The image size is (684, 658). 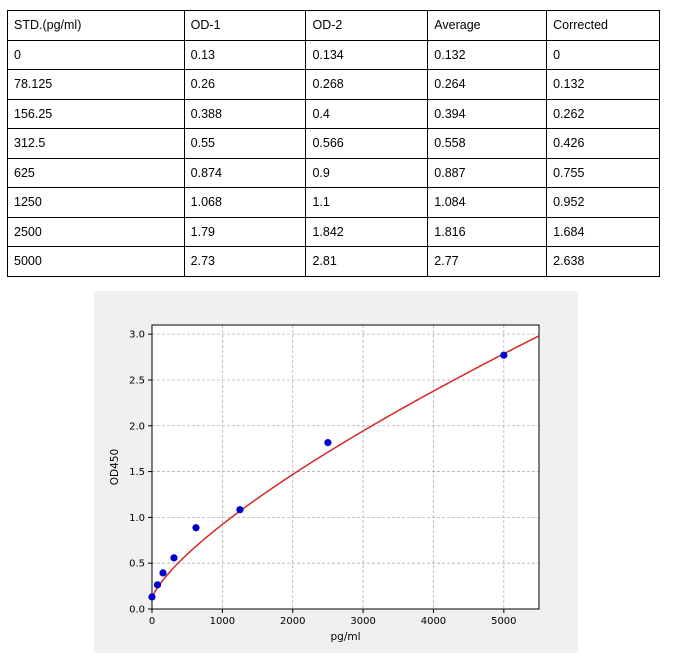 I want to click on y-tick-label: 0.0, so click(x=137, y=610).